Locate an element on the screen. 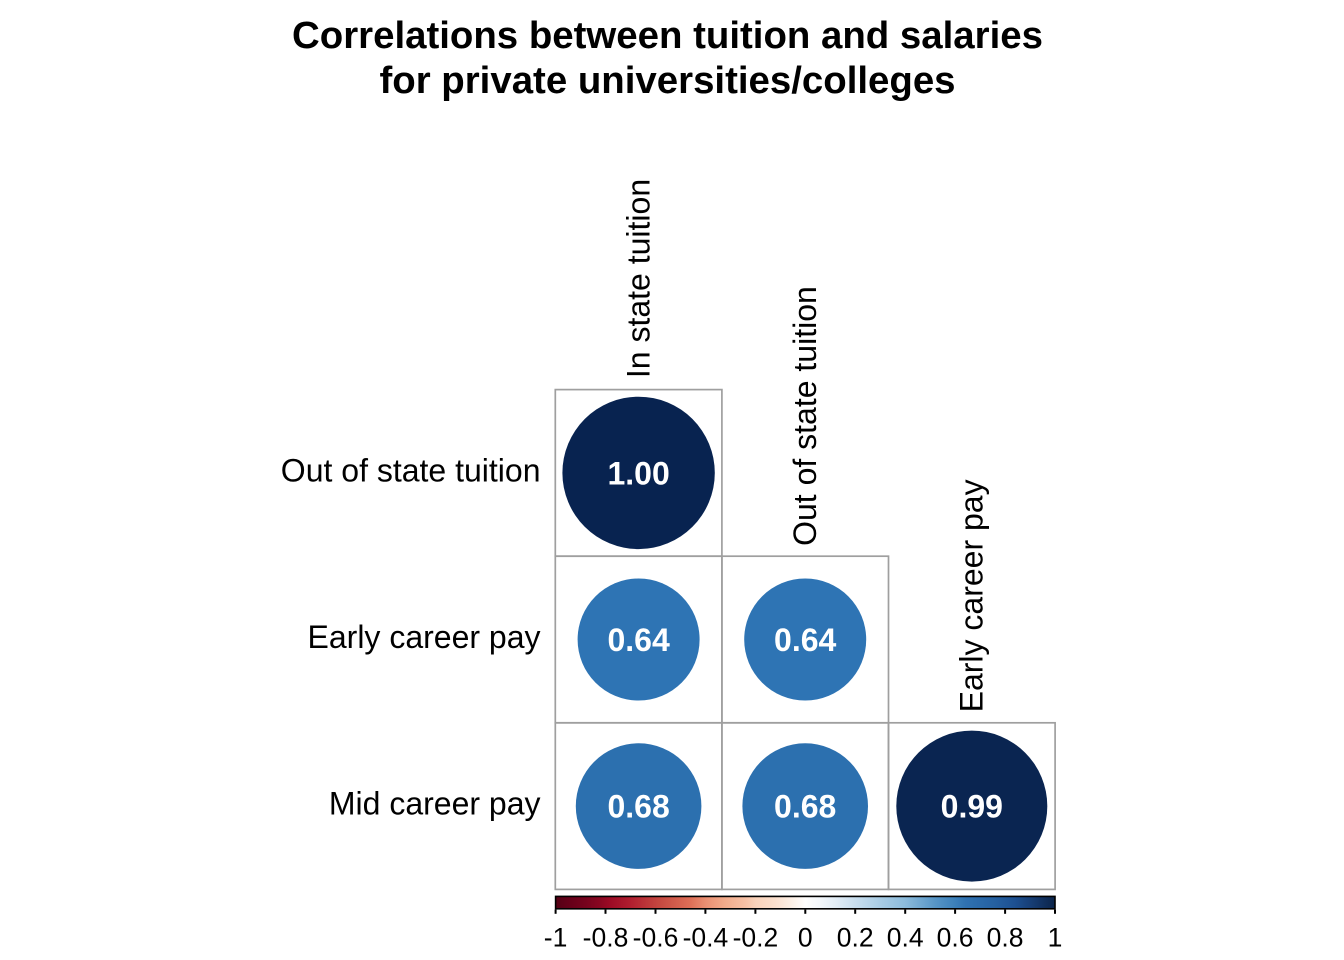 This screenshot has width=1344, height=960. svg-text: 0.2 is located at coordinates (855, 938).